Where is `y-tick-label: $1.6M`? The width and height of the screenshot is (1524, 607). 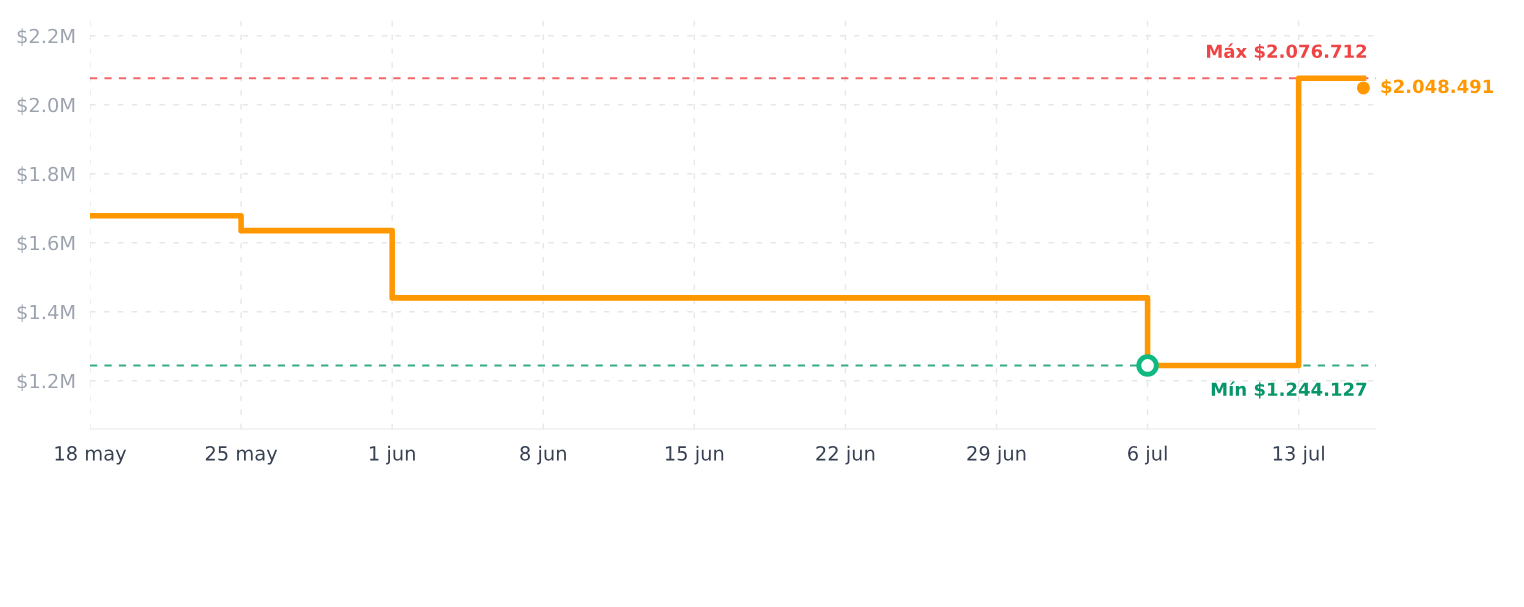
y-tick-label: $1.6M is located at coordinates (46, 244).